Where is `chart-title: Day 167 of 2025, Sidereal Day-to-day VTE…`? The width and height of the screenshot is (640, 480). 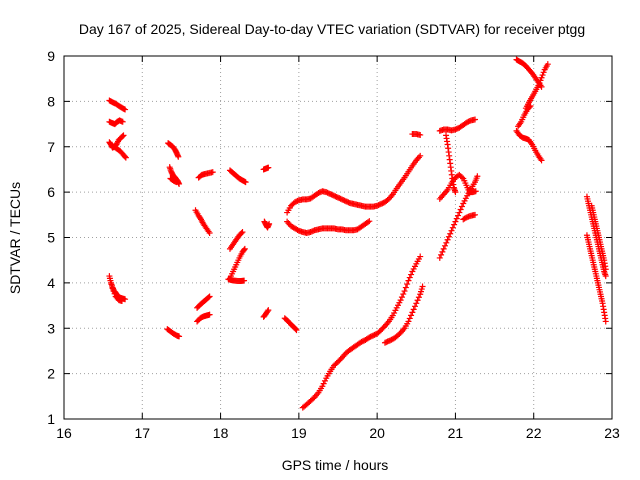
chart-title: Day 167 of 2025, Sidereal Day-to-day VTE… is located at coordinates (332, 29).